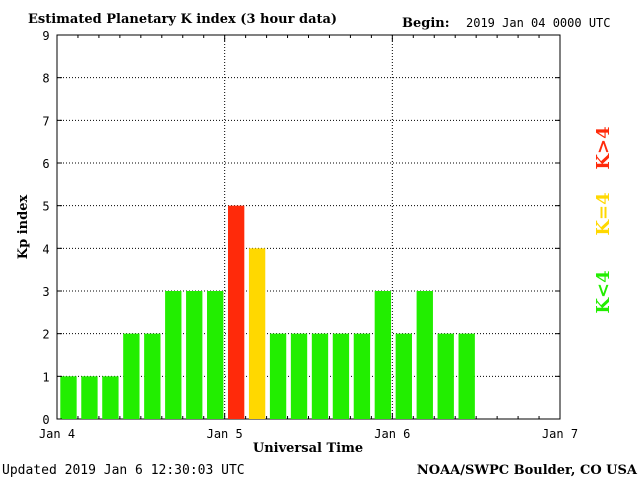  Describe the element at coordinates (123, 470) in the screenshot. I see `updated-timestamp: Updated 2019 Jan 6 12:30:03 UTC` at that location.